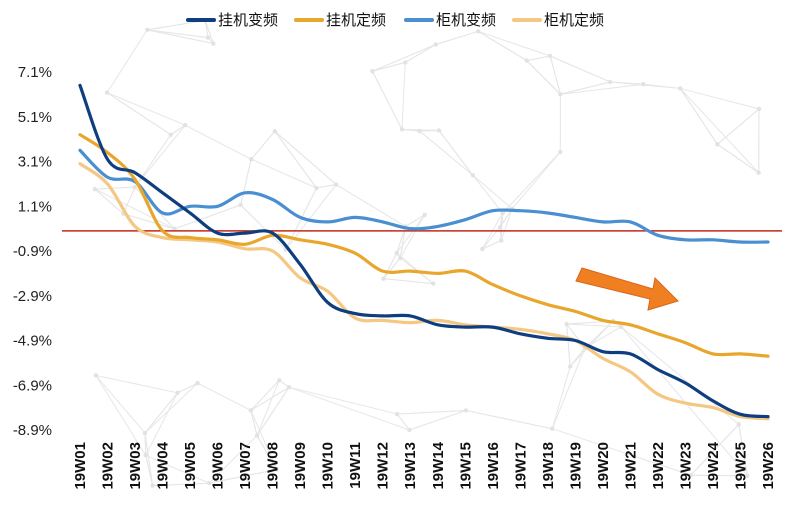  I want to click on legend-label: 挂机定频, so click(356, 20).